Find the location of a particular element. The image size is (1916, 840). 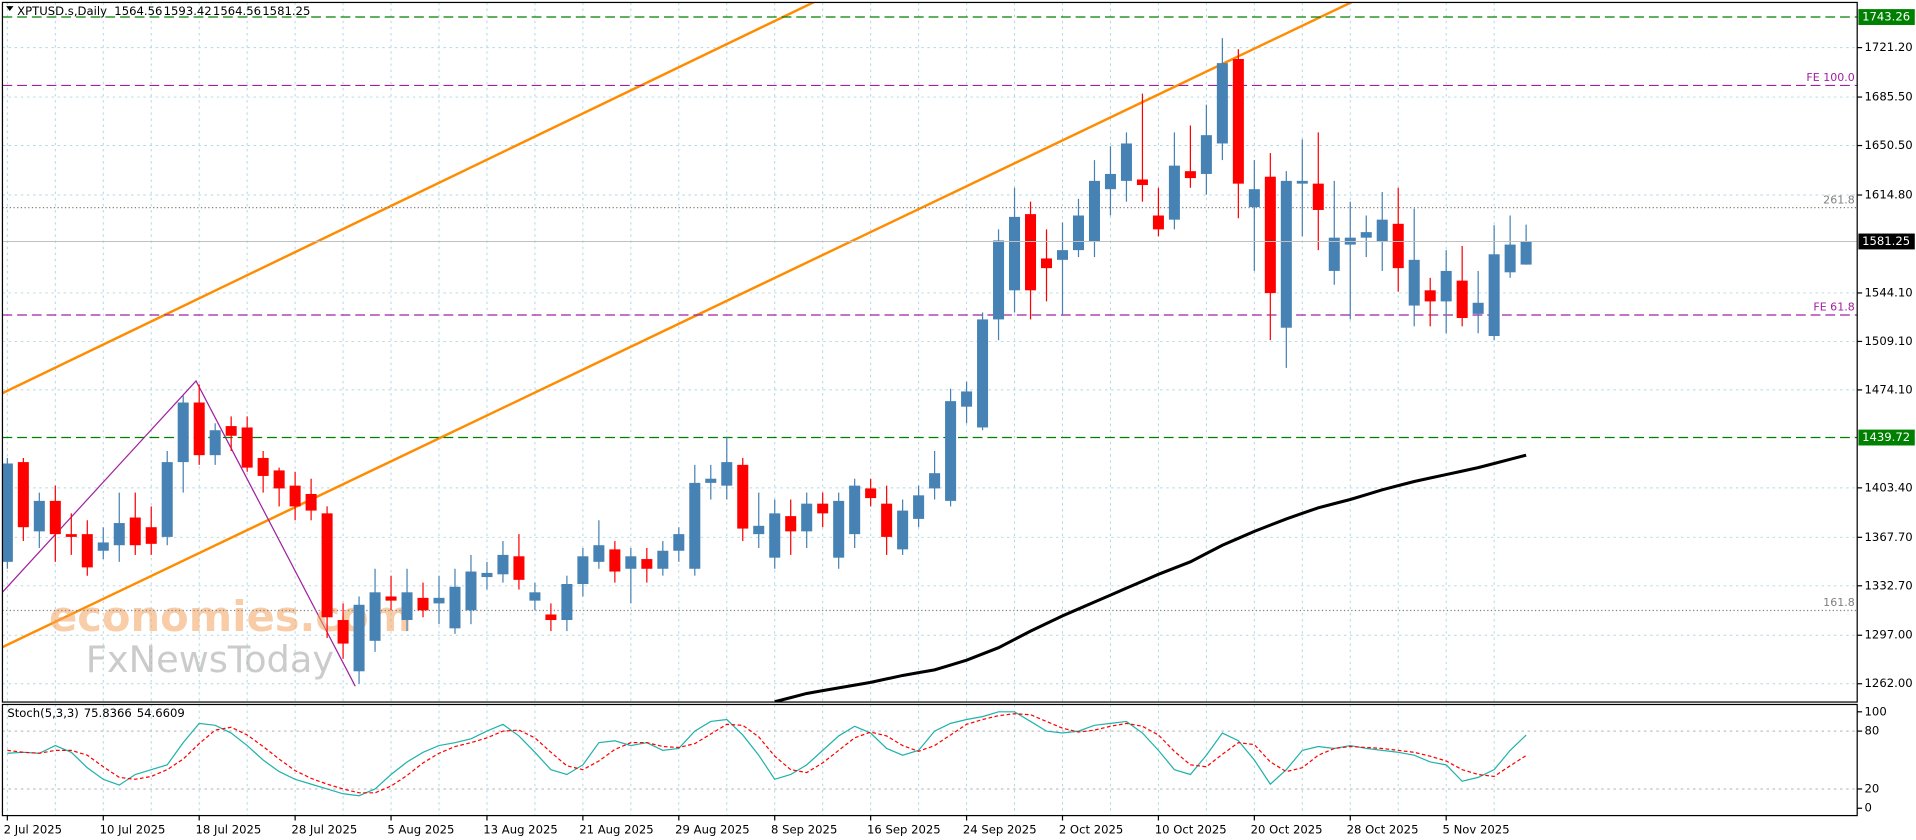

y-tick-label: 1262.00 is located at coordinates (1889, 683).